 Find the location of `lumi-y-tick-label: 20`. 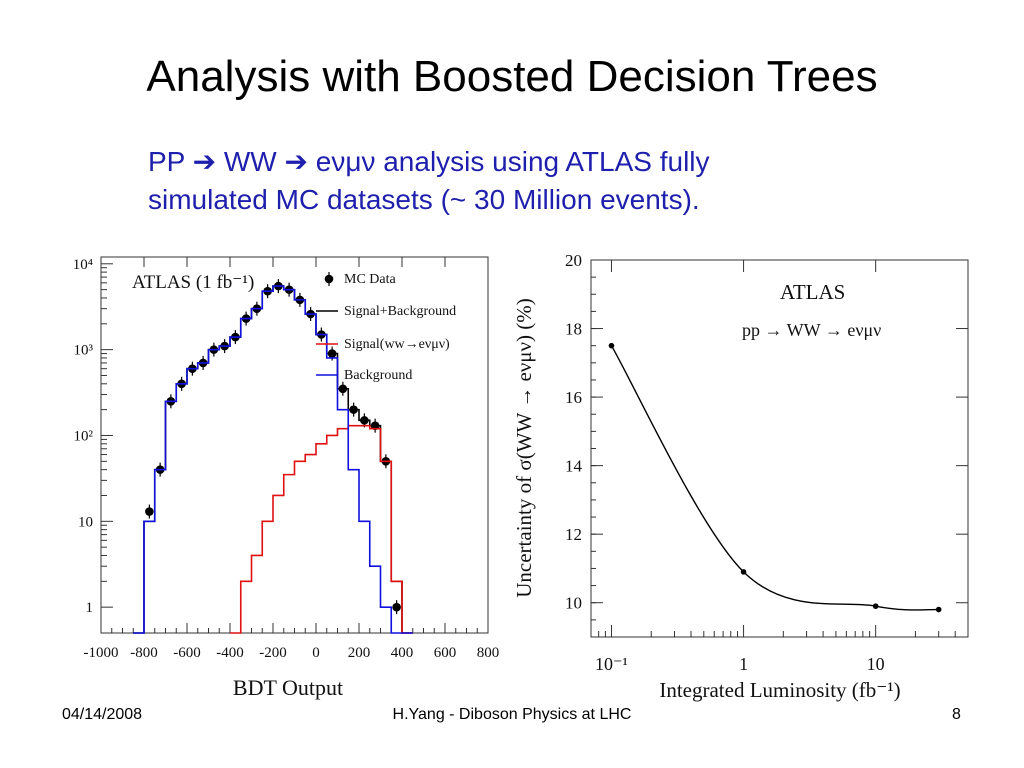

lumi-y-tick-label: 20 is located at coordinates (573, 260).